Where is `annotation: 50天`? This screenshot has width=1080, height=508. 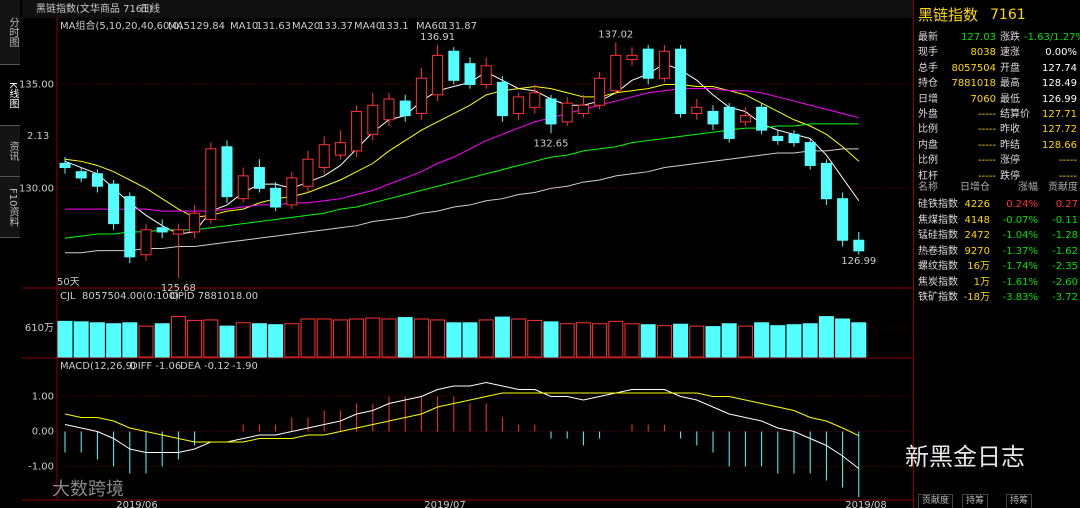
annotation: 50天 is located at coordinates (68, 282).